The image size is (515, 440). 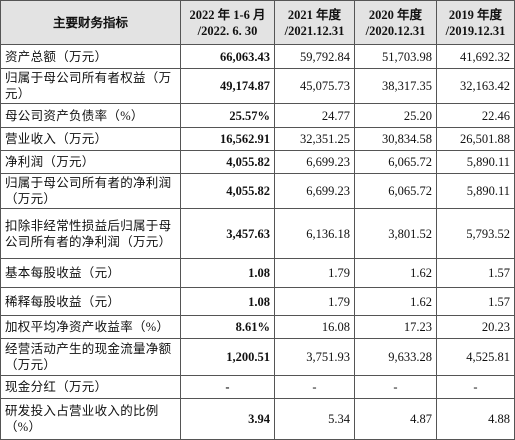 I want to click on value-cell: 51,703.98, so click(x=395, y=56).